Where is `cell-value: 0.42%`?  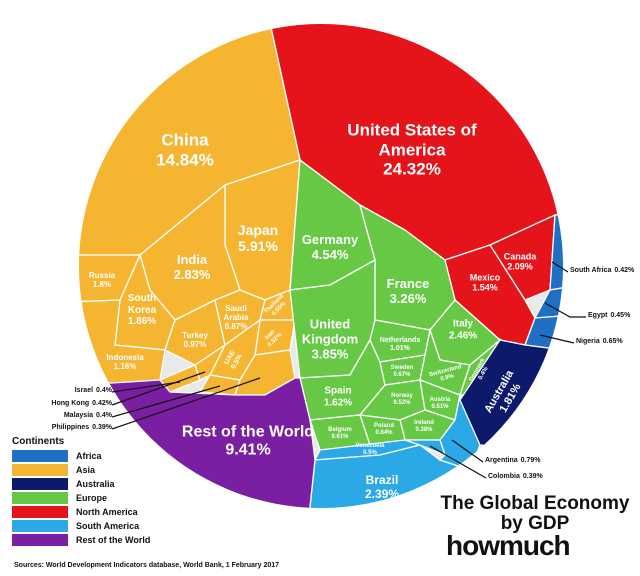 cell-value: 0.42% is located at coordinates (624, 270).